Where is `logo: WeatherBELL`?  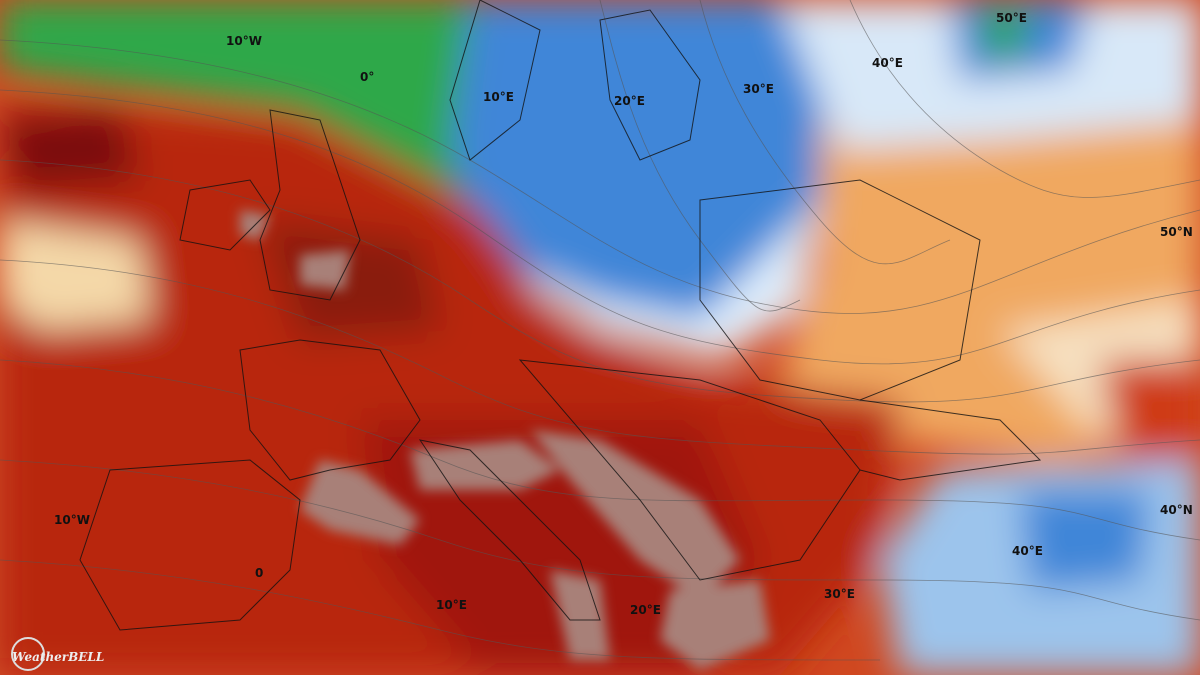 logo: WeatherBELL is located at coordinates (57, 654).